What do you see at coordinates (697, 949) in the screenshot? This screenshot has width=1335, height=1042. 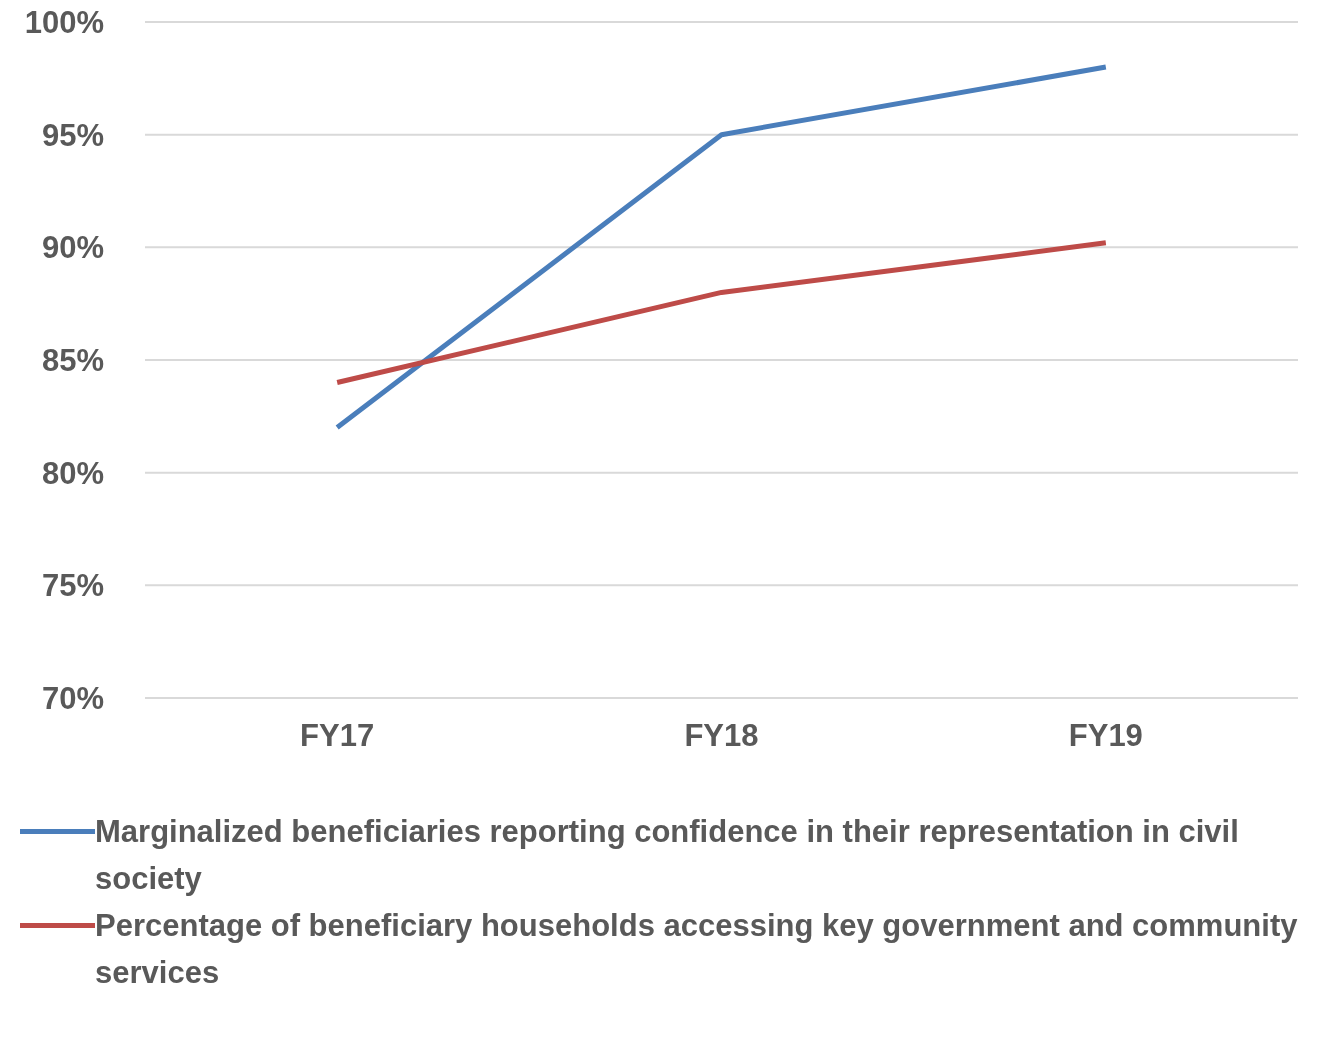 I see `legend-label: Percentage of beneficiary households accessing key government and community services` at bounding box center [697, 949].